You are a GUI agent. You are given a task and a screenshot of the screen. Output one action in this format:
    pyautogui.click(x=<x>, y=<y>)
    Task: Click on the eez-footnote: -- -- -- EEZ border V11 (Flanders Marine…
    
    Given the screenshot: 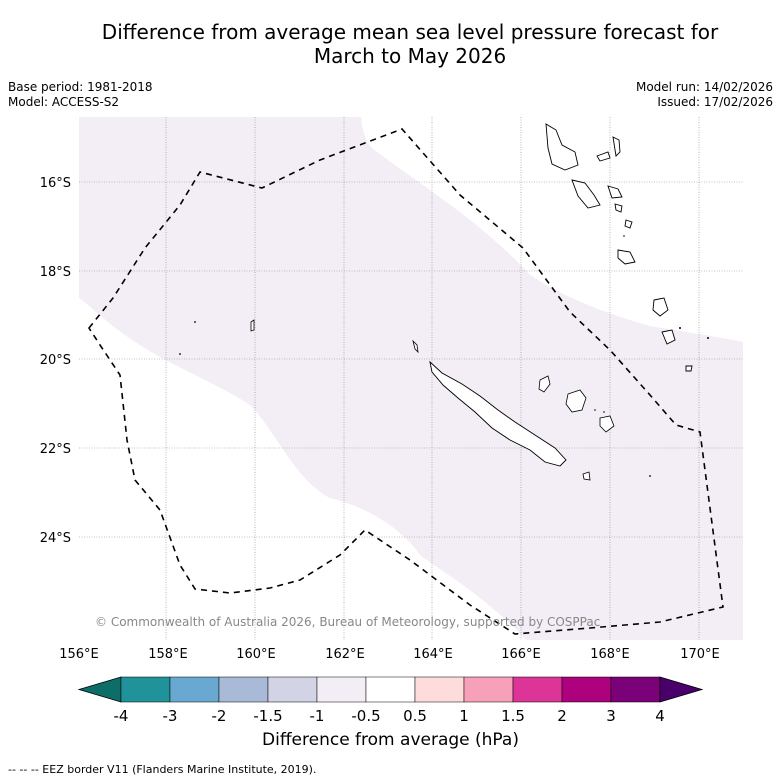 What is the action you would take?
    pyautogui.click(x=162, y=769)
    